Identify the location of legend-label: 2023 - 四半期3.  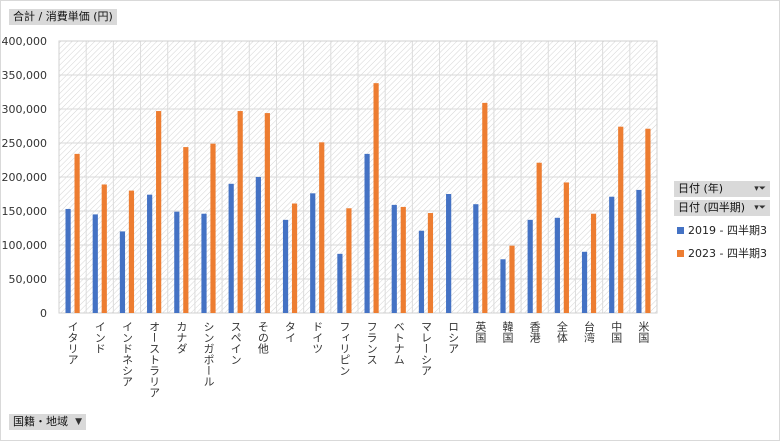
(727, 253).